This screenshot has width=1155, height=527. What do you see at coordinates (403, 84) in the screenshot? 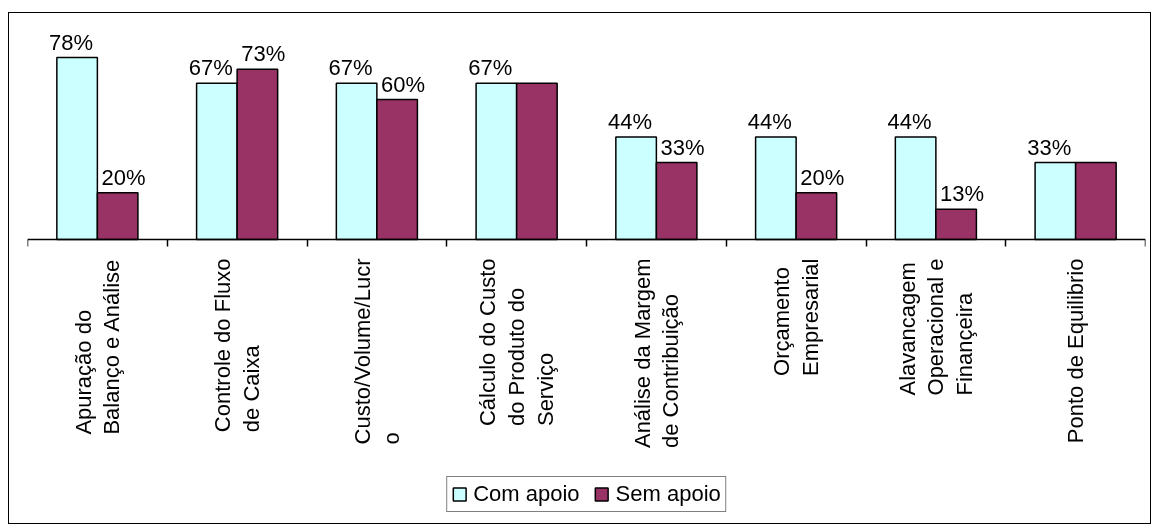
I see `data-label: 60%` at bounding box center [403, 84].